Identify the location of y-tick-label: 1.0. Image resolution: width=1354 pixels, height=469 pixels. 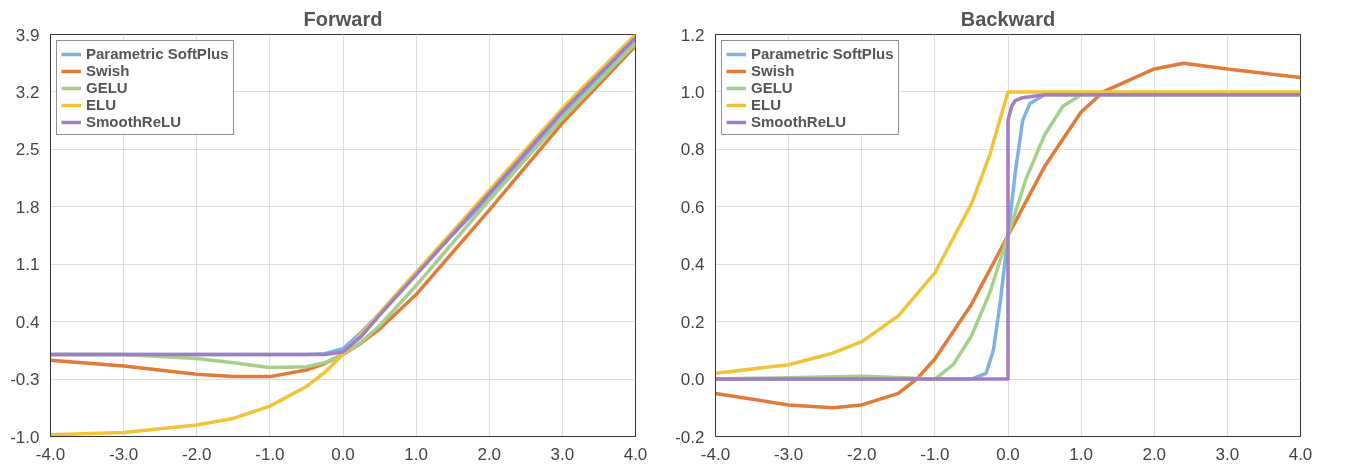
(692, 92).